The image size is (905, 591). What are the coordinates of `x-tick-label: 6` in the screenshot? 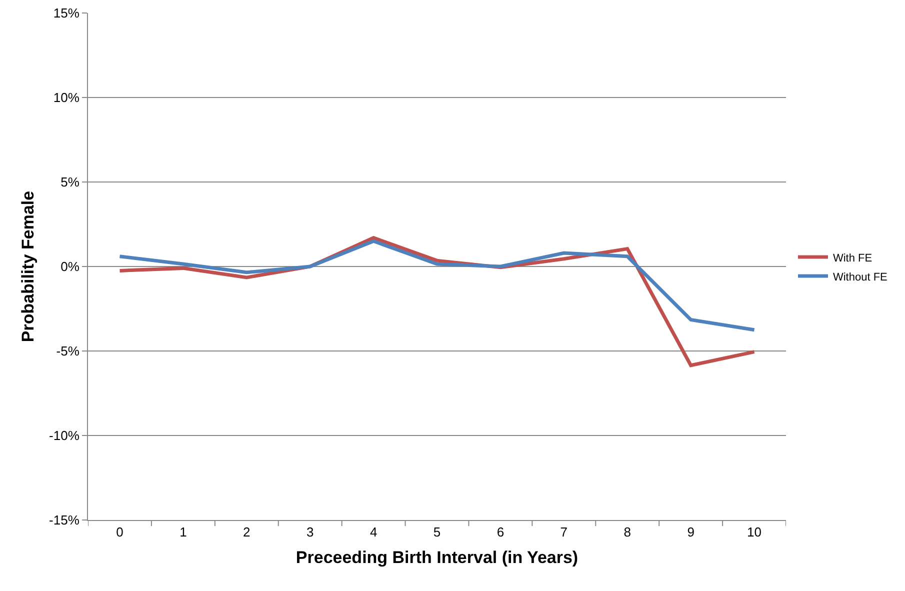 It's located at (500, 532).